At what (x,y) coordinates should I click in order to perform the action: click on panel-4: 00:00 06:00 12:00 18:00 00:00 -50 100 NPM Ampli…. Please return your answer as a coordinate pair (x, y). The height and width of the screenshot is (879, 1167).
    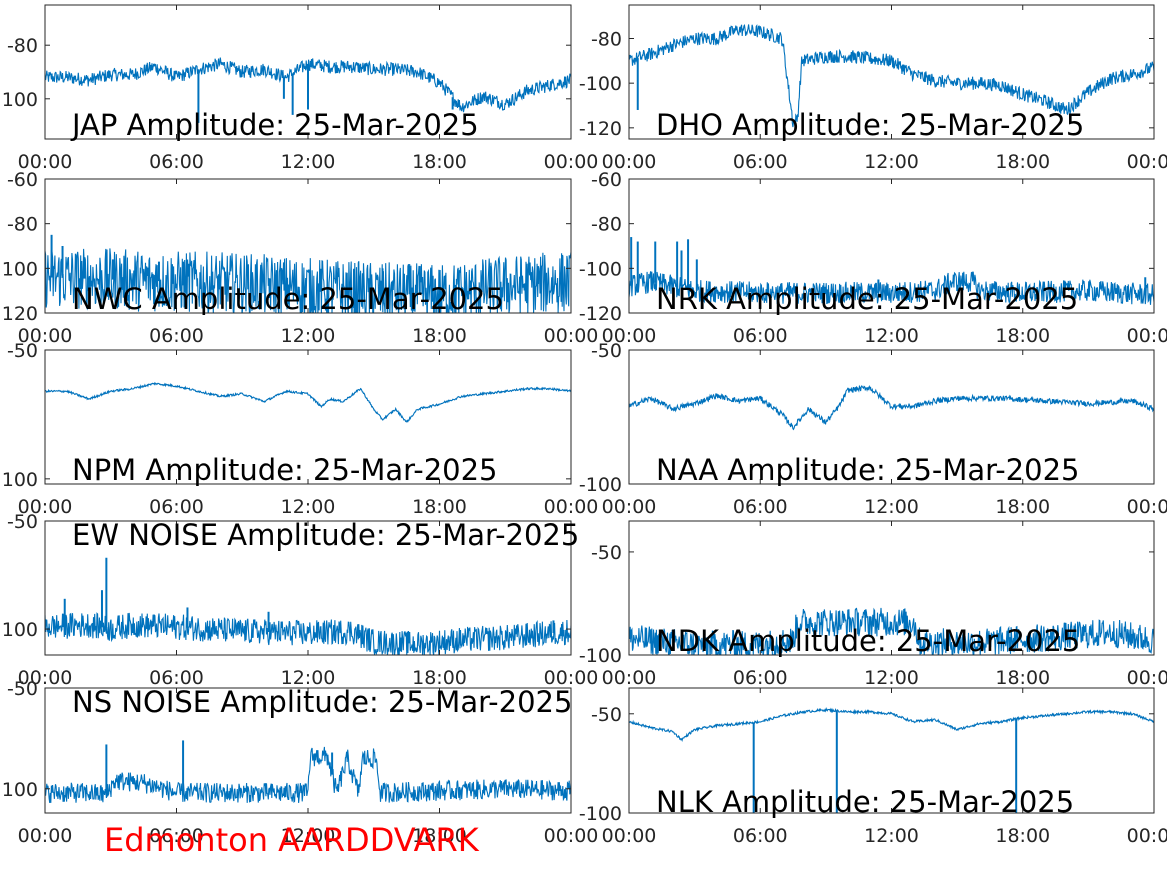
    Looking at the image, I should click on (300, 429).